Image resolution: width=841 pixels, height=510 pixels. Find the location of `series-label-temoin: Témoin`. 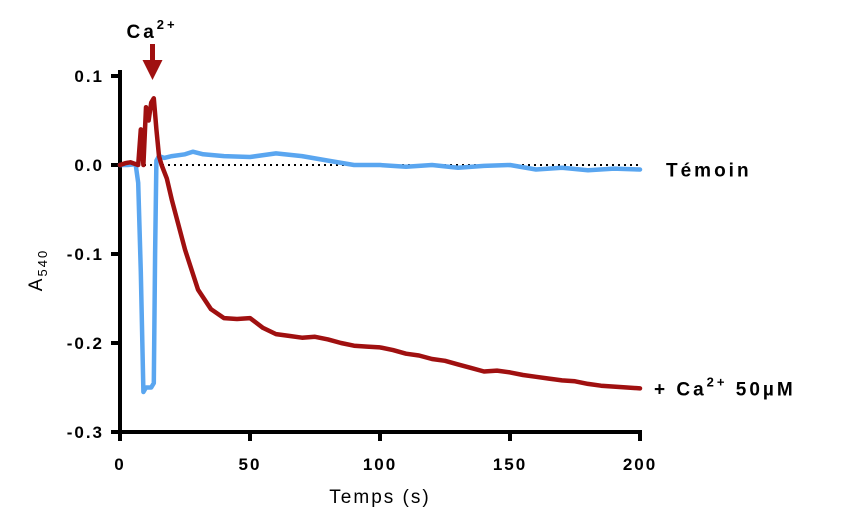

series-label-temoin: Témoin is located at coordinates (709, 170).